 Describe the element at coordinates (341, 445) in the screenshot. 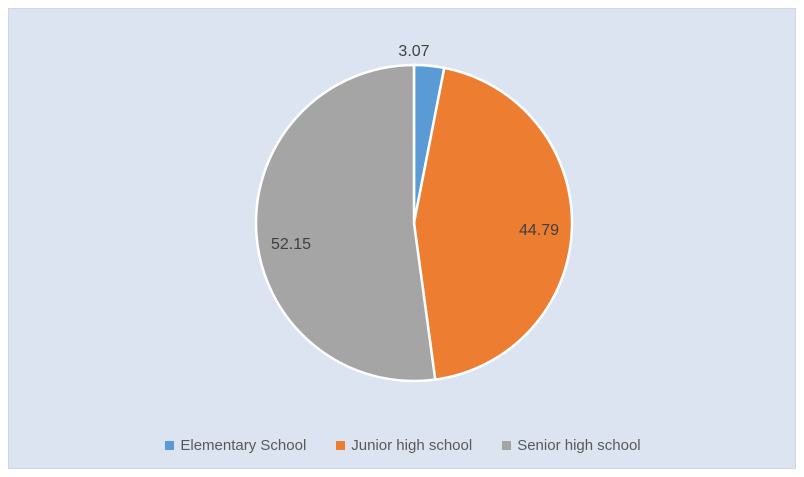

I see `legend-swatch-junior-high-school` at that location.